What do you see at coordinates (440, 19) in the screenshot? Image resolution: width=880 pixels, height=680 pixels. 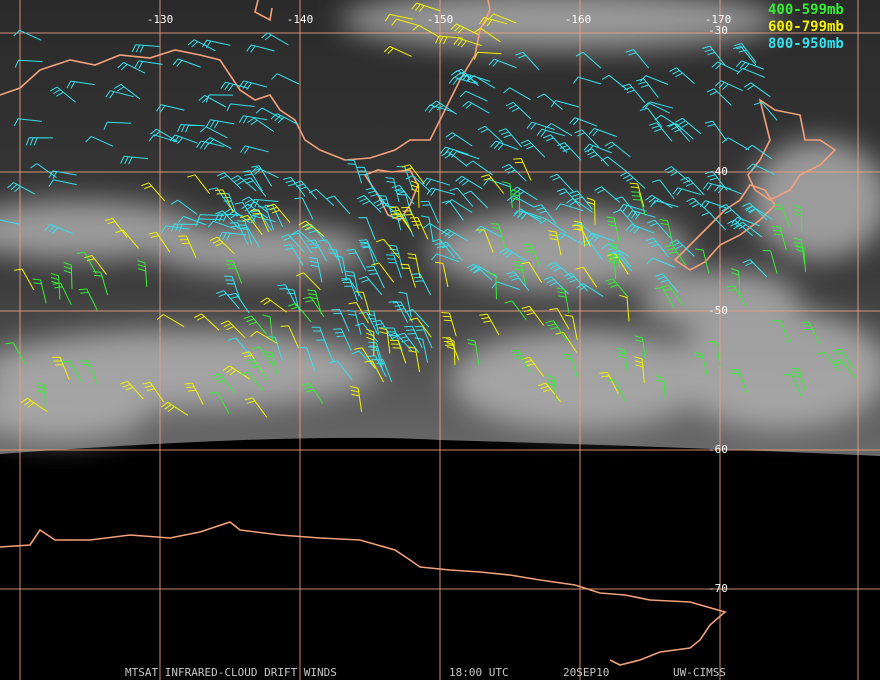 I see `longitude-label: -150` at bounding box center [440, 19].